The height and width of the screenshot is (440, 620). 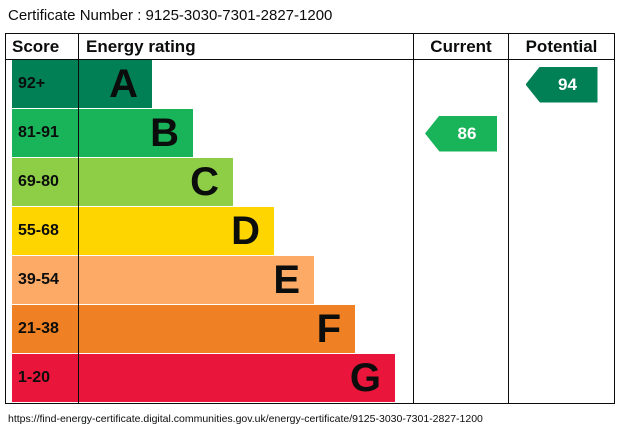 I want to click on band-bar: C, so click(x=156, y=182).